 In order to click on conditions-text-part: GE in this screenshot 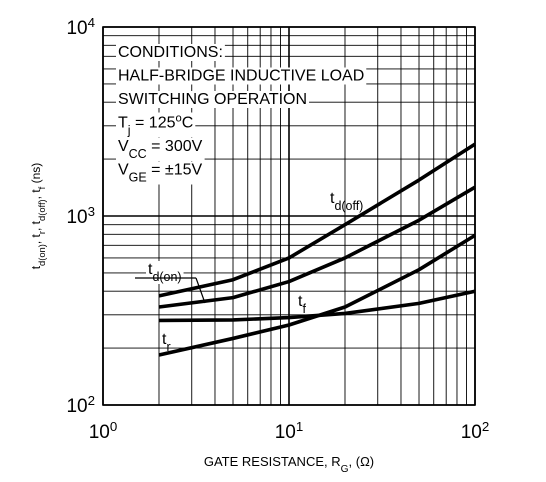, I will do `click(138, 178)`.